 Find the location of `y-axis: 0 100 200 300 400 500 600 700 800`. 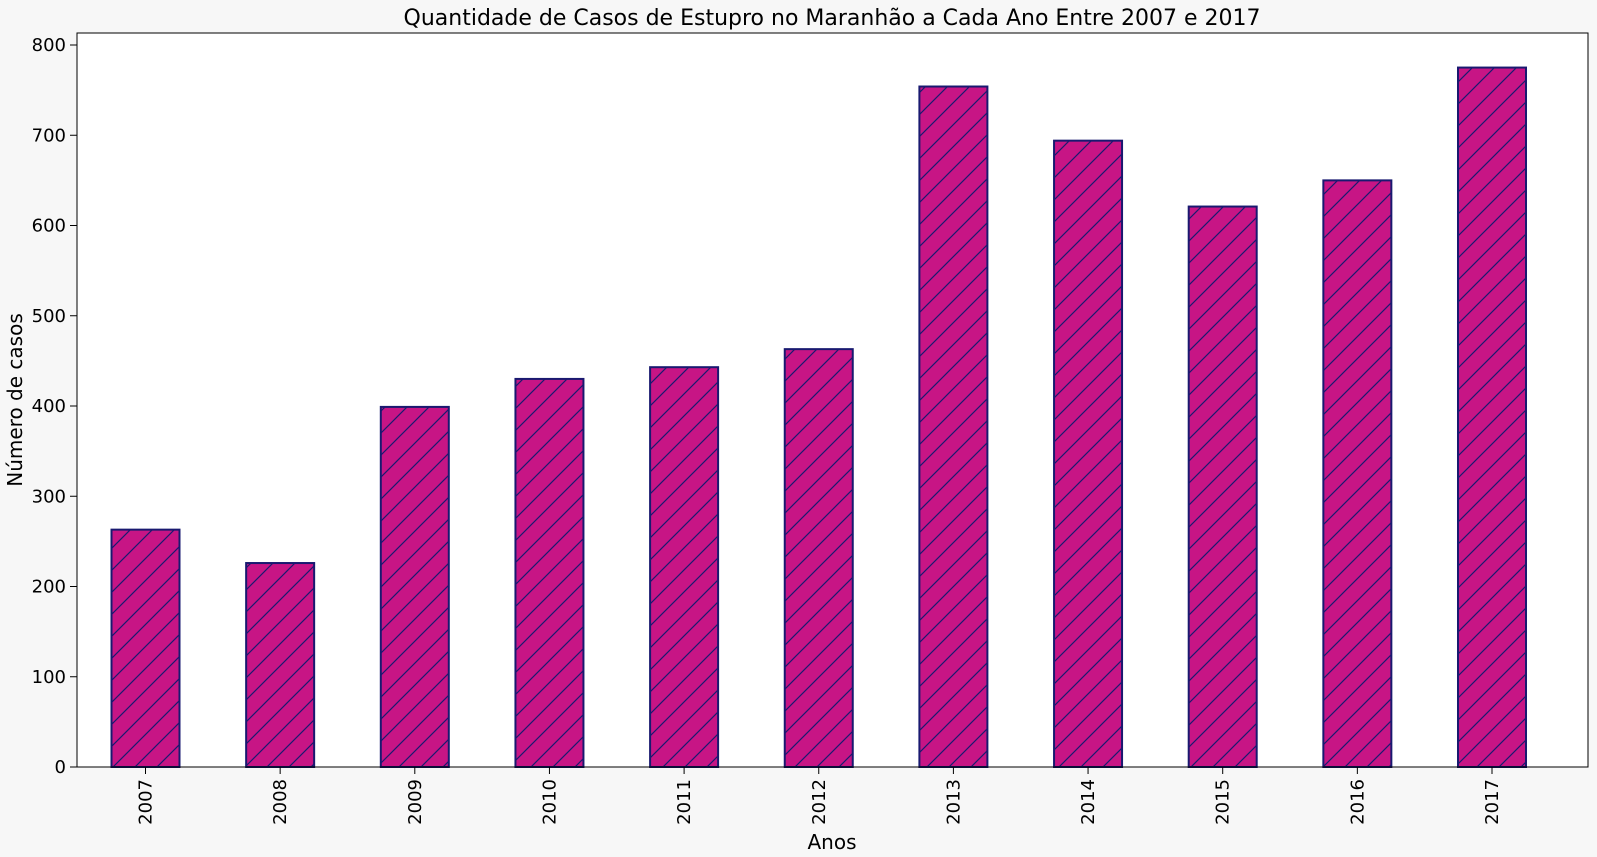

y-axis: 0 100 200 300 400 500 600 700 800 is located at coordinates (54, 406).